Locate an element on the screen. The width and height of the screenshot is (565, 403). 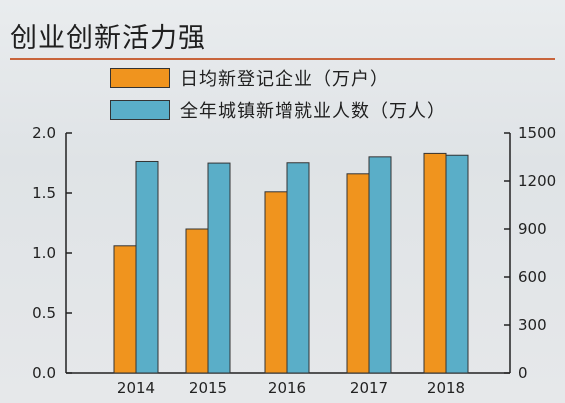
x-tick-label: 2015 is located at coordinates (208, 388).